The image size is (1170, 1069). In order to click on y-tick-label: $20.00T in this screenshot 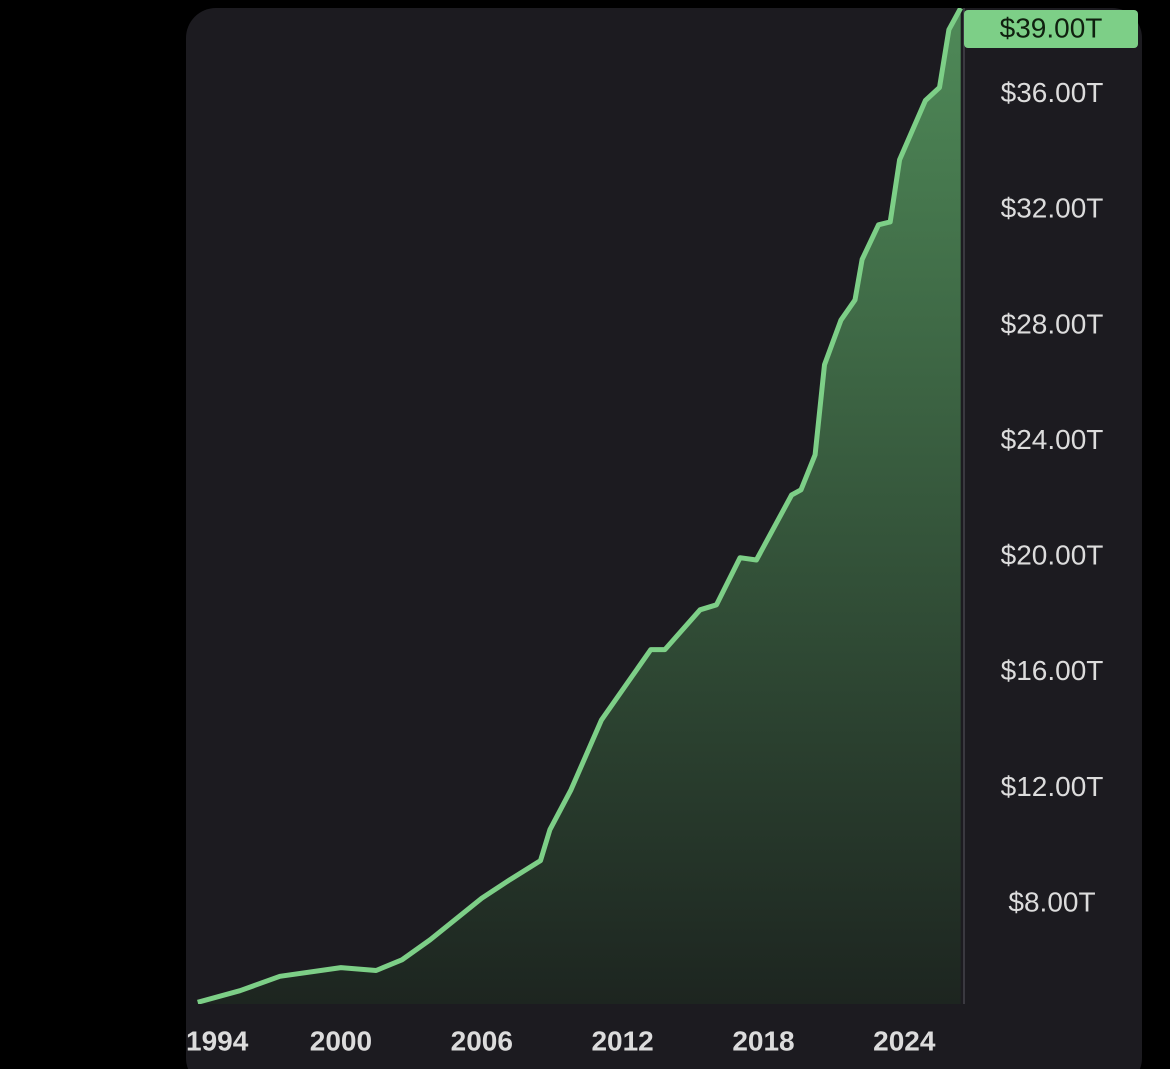, I will do `click(1052, 555)`.